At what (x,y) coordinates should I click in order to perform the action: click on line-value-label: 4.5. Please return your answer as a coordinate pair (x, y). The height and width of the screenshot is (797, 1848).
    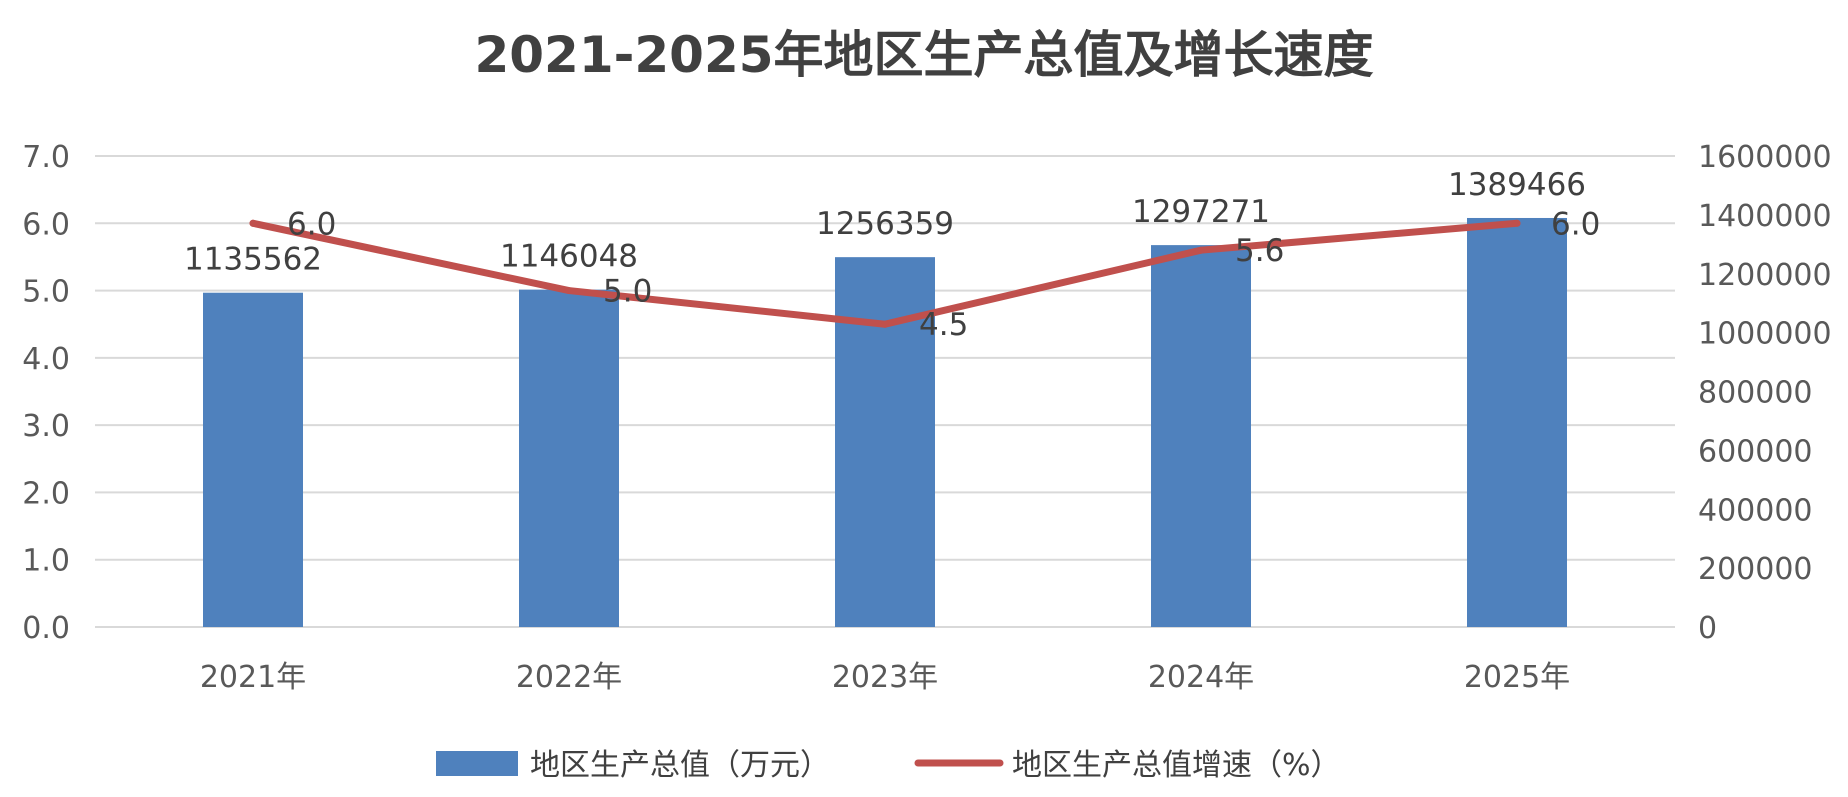
    Looking at the image, I should click on (943, 325).